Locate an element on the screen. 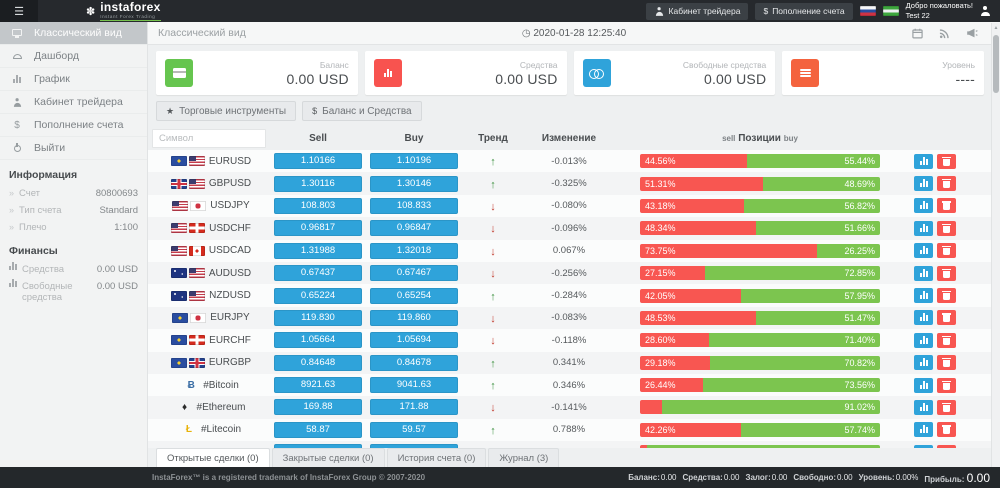 The width and height of the screenshot is (1000, 488). user-icon is located at coordinates (659, 11).